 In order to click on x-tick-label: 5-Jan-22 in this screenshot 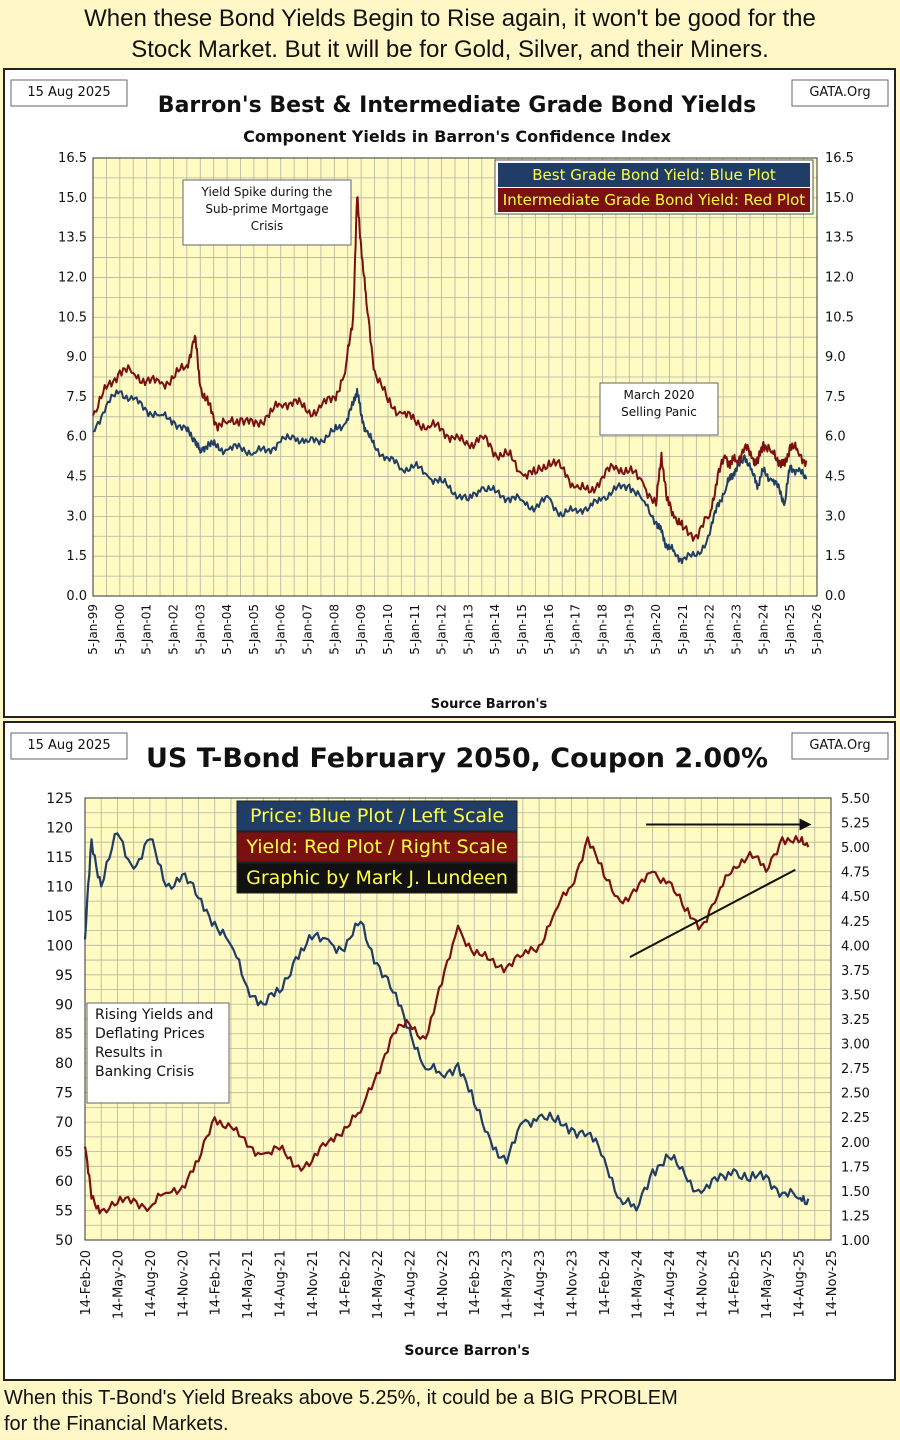, I will do `click(710, 629)`.